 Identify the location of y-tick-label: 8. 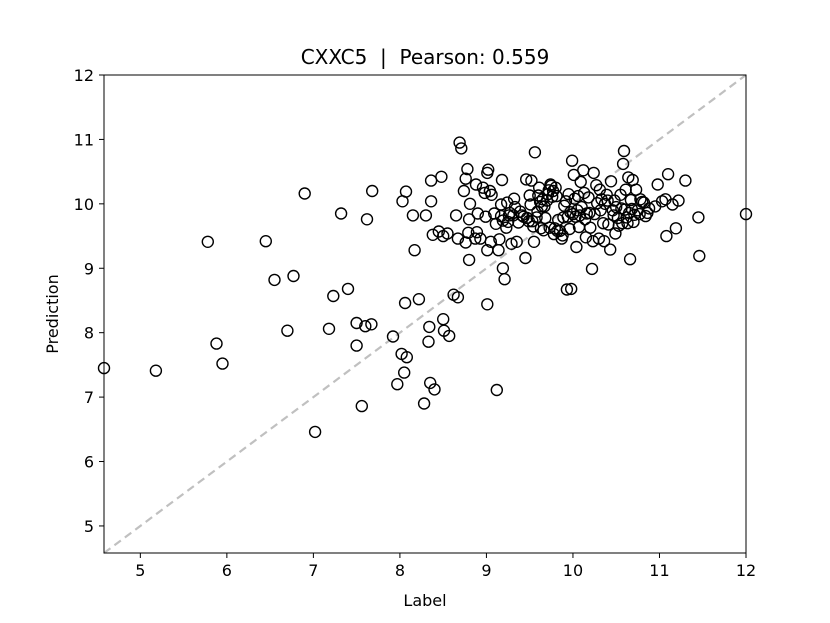
(89, 333).